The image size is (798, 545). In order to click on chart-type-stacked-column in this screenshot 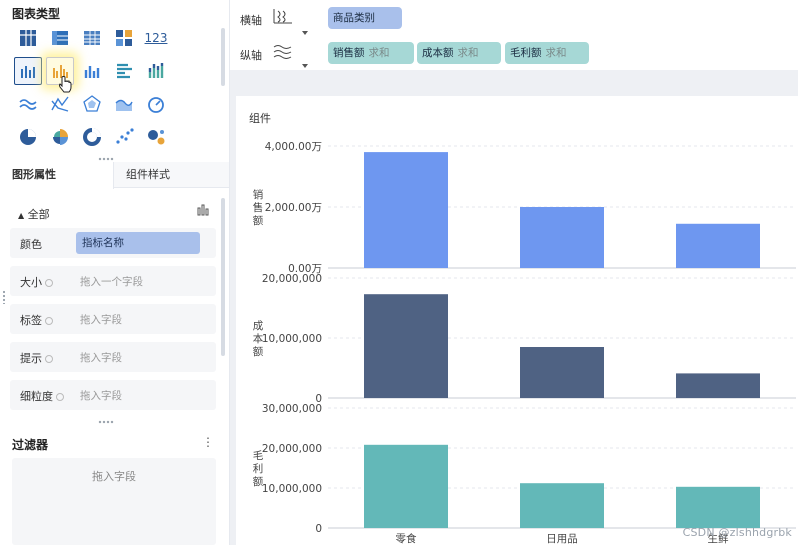, I will do `click(156, 71)`.